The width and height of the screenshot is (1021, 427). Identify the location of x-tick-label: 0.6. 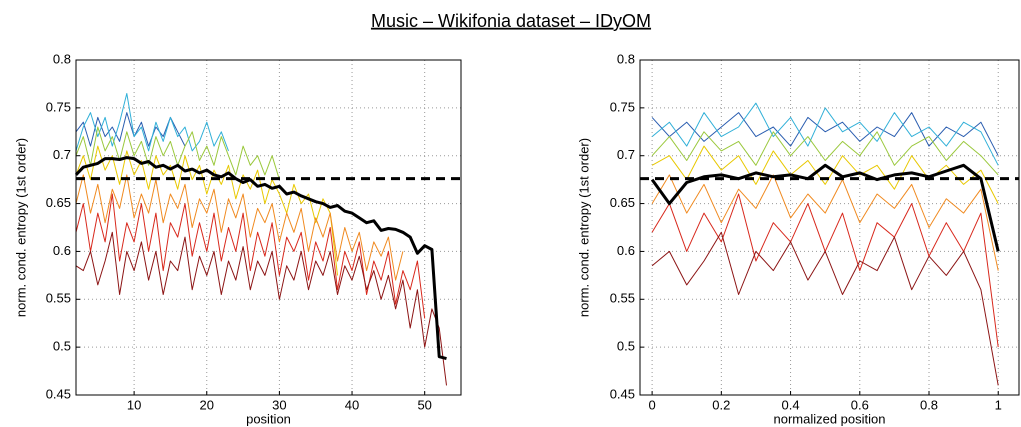
(860, 404).